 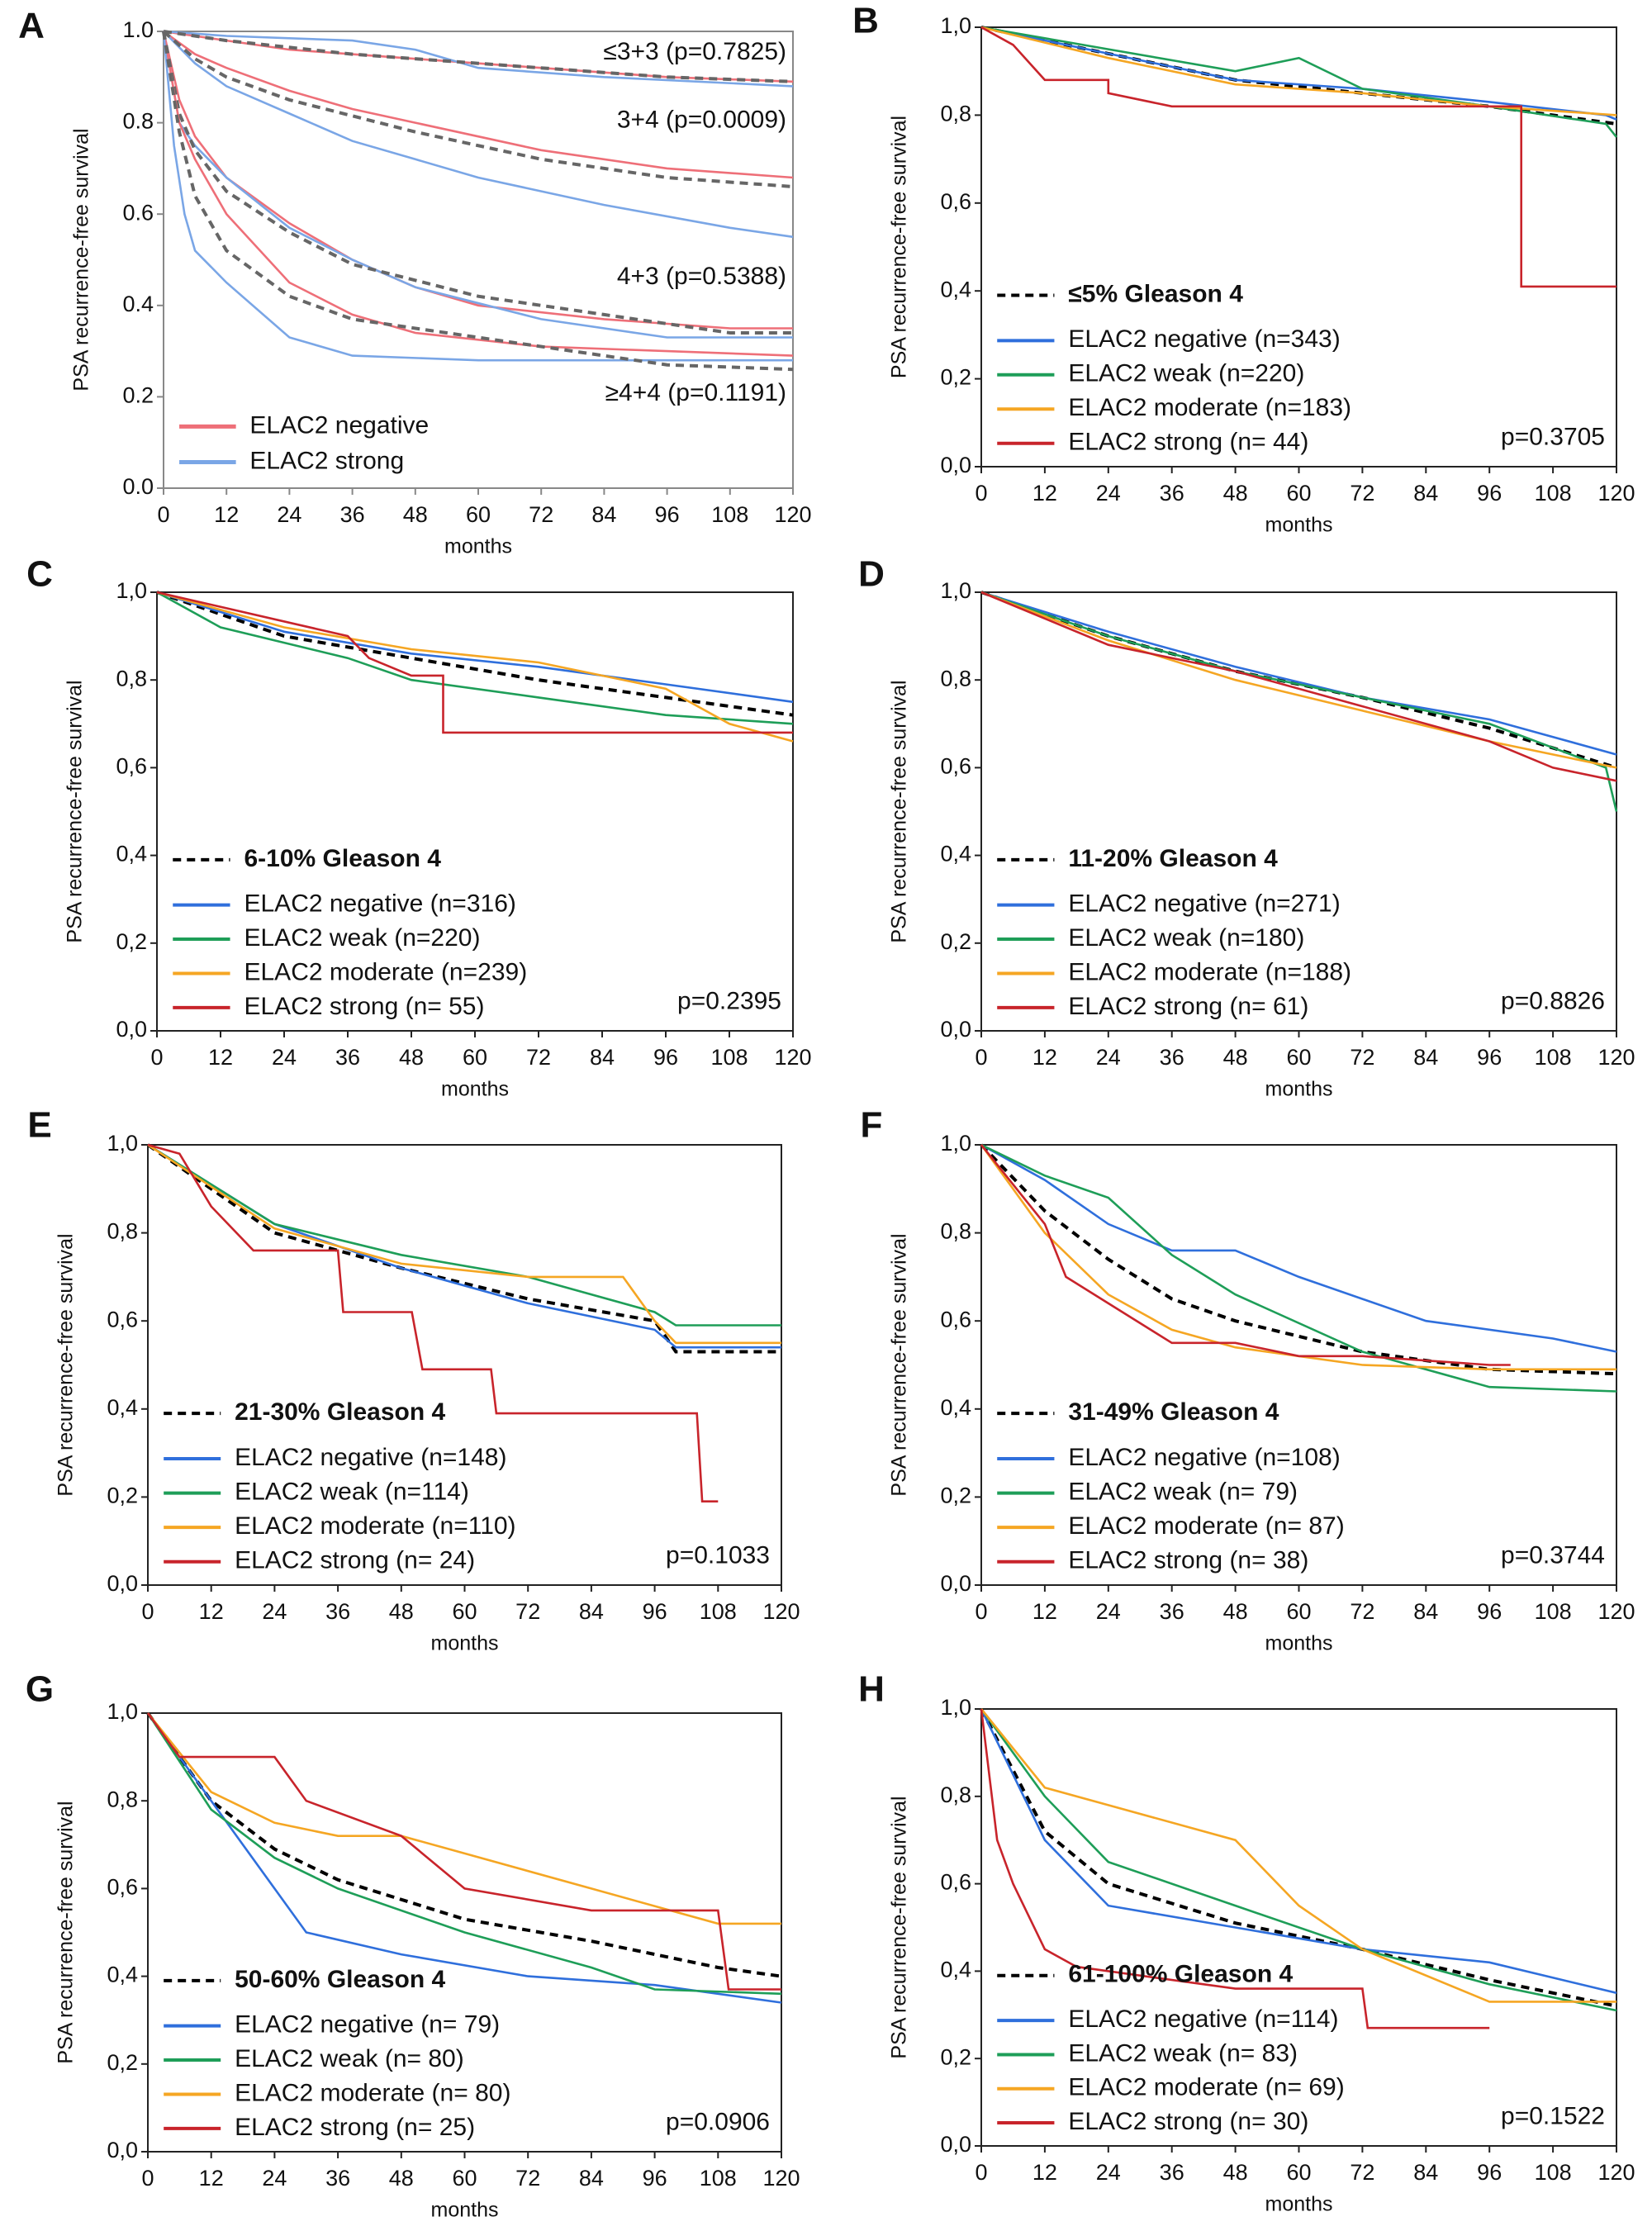 I want to click on legend-label: ELAC2 strong (n= 30), so click(x=1188, y=2121).